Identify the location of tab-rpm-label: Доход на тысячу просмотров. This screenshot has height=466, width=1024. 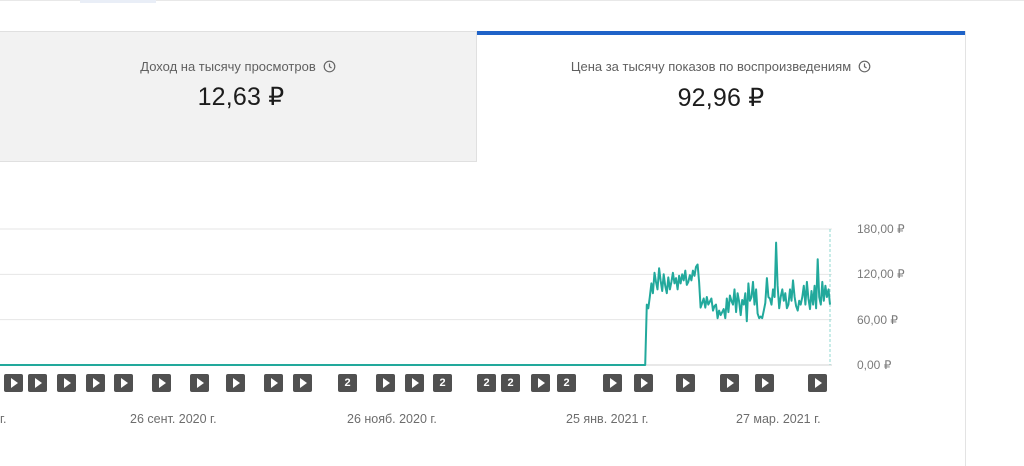
(228, 66).